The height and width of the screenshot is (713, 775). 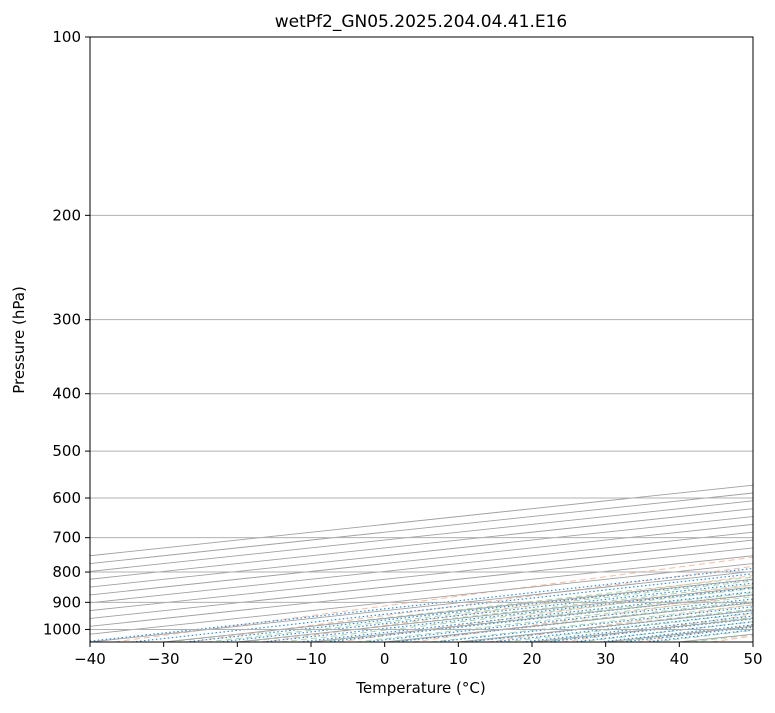 What do you see at coordinates (752, 659) in the screenshot?
I see `x-tick-label: 50` at bounding box center [752, 659].